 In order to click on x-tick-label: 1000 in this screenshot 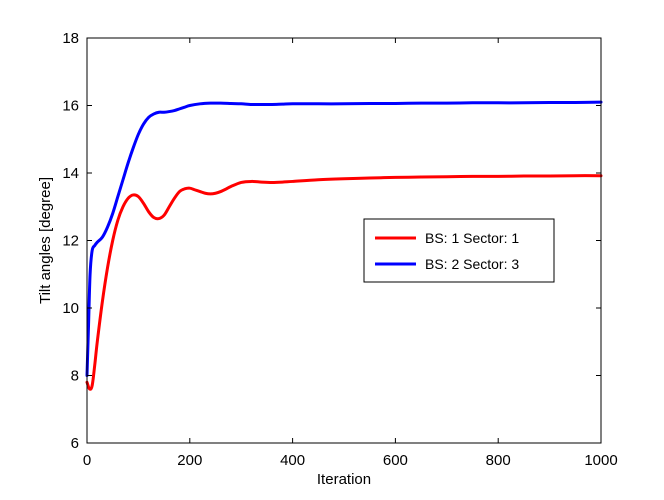, I will do `click(600, 460)`.